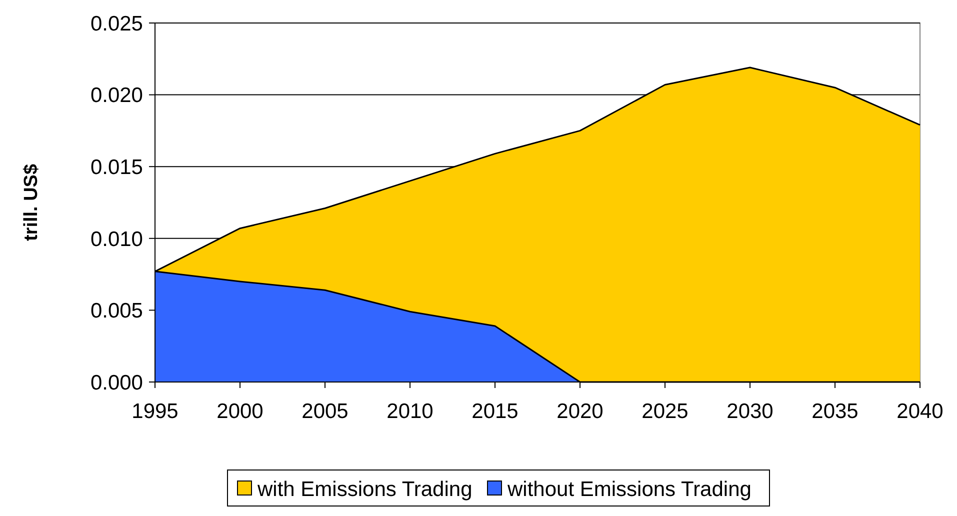  What do you see at coordinates (364, 489) in the screenshot?
I see `legend-label: with Emissions Trading` at bounding box center [364, 489].